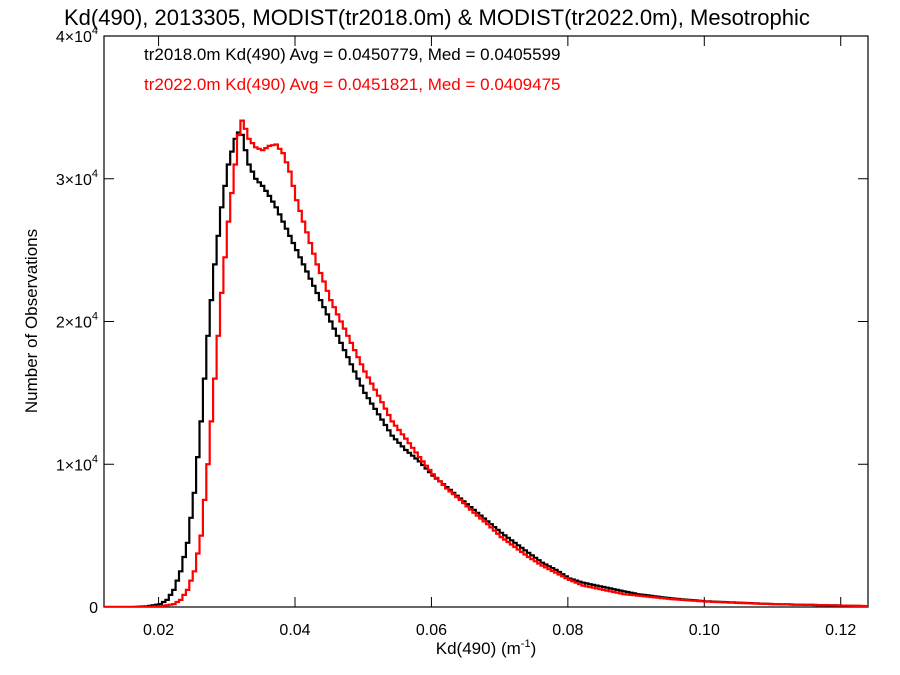  Describe the element at coordinates (478, 648) in the screenshot. I see `x-axis-label-main: Kd(490) (m` at that location.